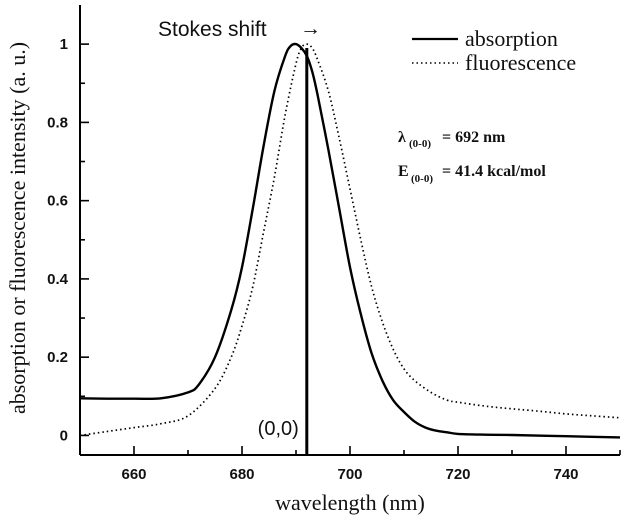 The height and width of the screenshot is (519, 623). I want to click on x-tick-label-660: 660, so click(133, 474).